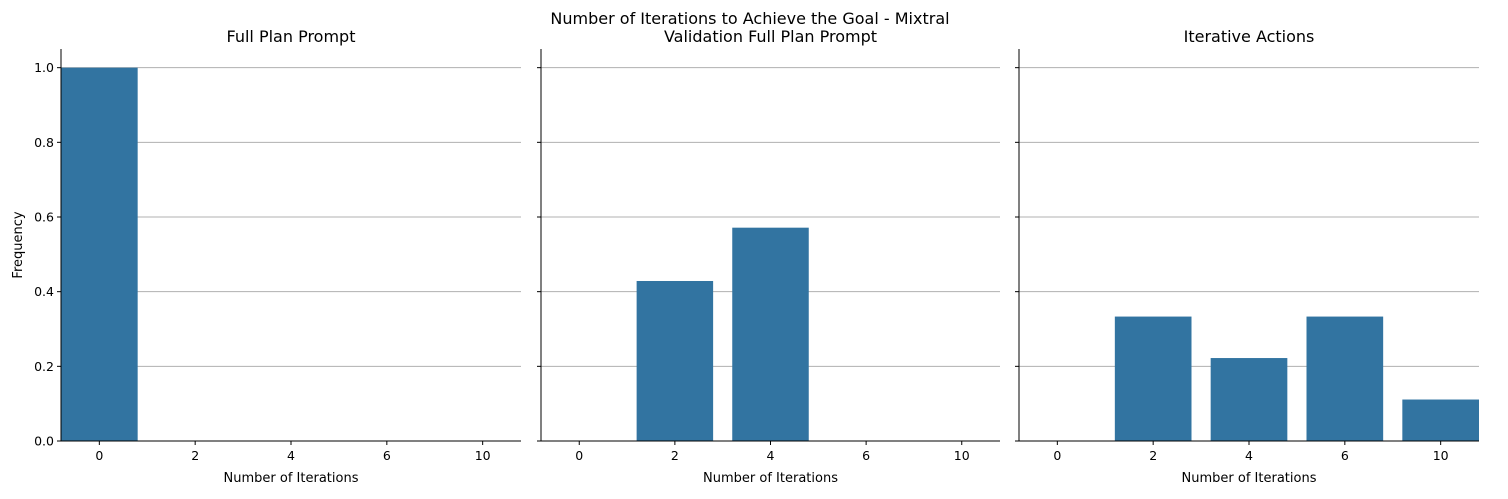  I want to click on panel-title: Validation Full Plan Prompt, so click(770, 36).